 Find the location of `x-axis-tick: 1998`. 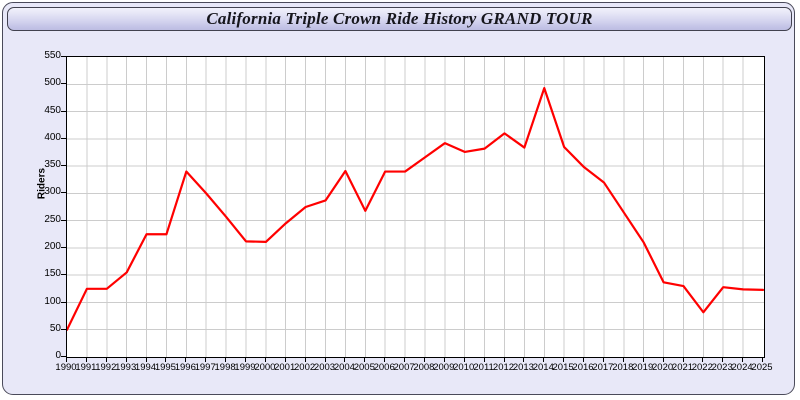

x-axis-tick: 1998 is located at coordinates (225, 367).